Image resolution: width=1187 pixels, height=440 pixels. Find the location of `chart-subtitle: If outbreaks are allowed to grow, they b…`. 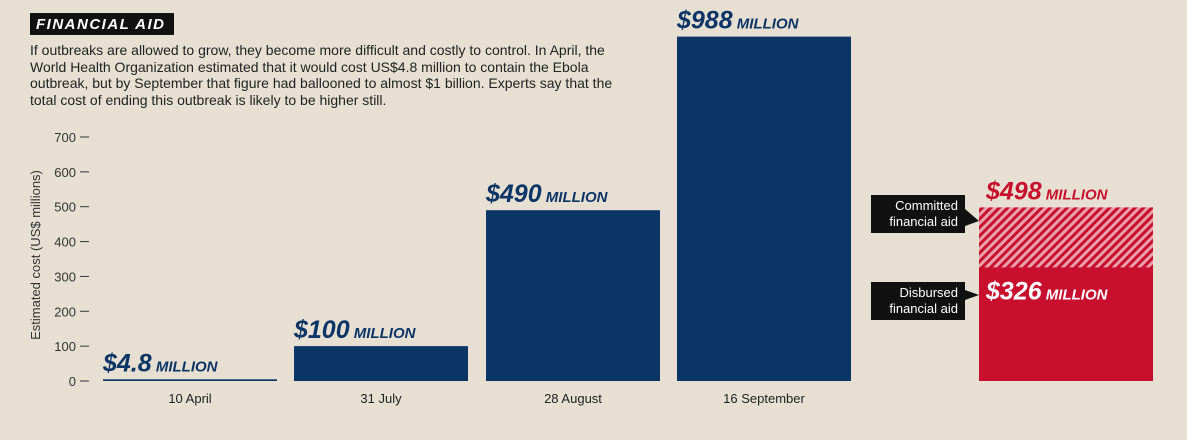

chart-subtitle: If outbreaks are allowed to grow, they b… is located at coordinates (321, 75).